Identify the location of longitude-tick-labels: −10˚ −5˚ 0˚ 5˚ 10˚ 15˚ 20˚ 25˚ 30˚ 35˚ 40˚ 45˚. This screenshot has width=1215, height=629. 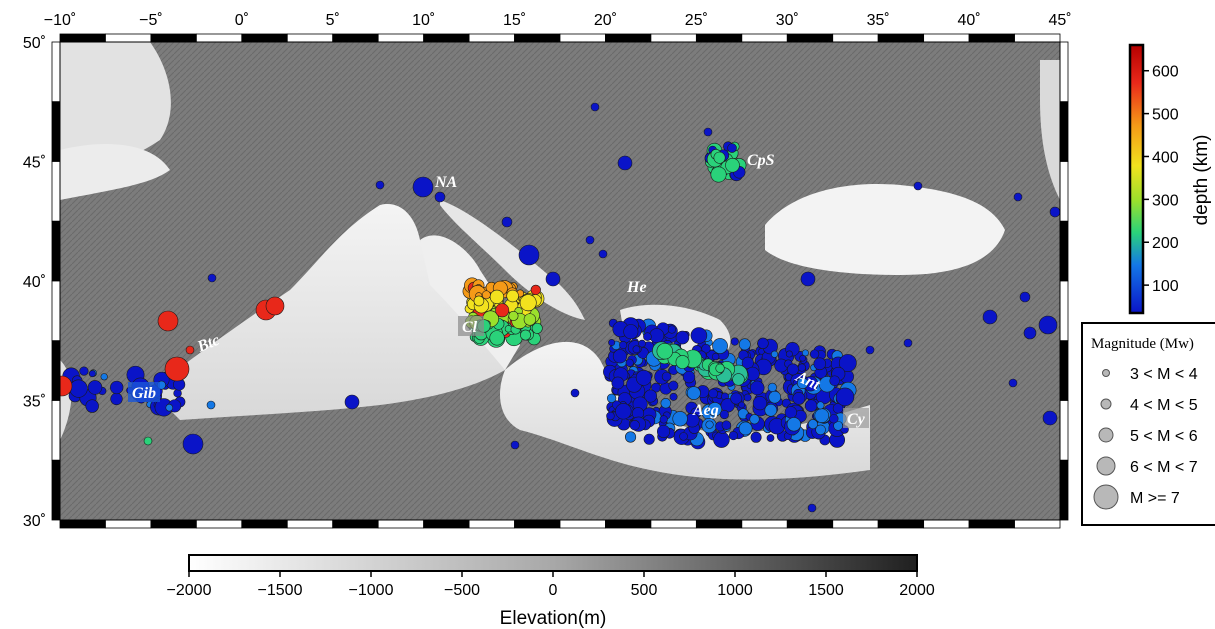
(558, 20).